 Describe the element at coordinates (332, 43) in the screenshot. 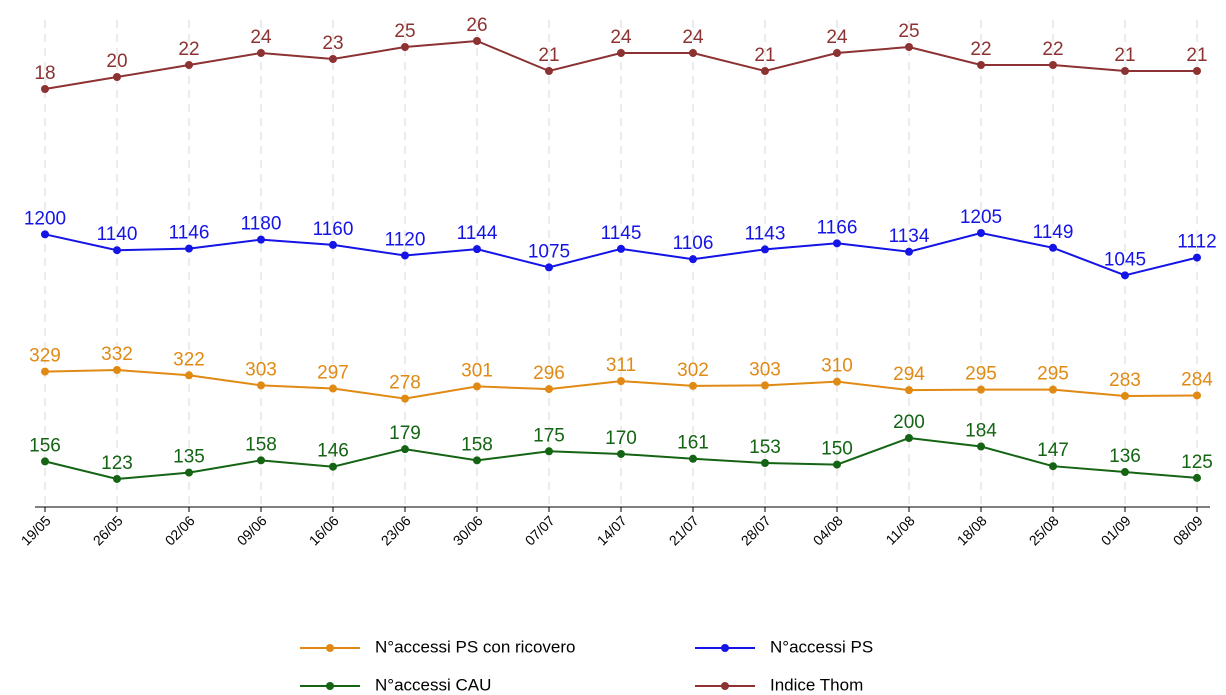

I see `data-label: 23` at that location.